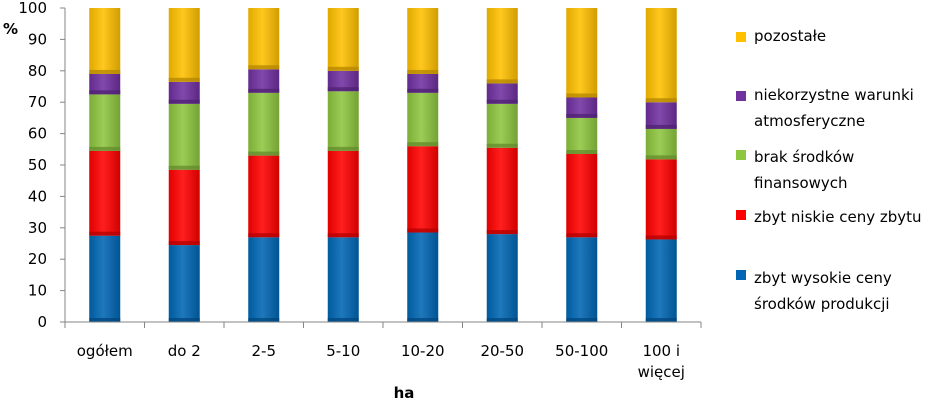  Describe the element at coordinates (661, 361) in the screenshot. I see `x-tick-label: 100 i więcej` at that location.